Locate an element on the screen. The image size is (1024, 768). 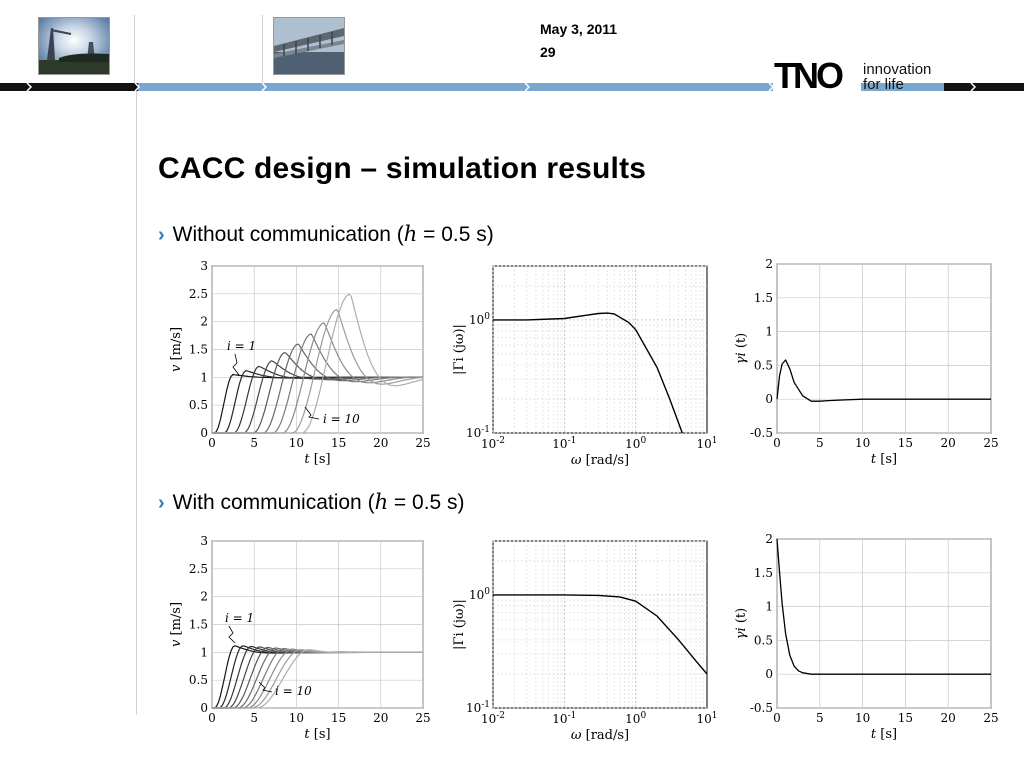
bullet-lead: Without communication ( is located at coordinates (288, 234).